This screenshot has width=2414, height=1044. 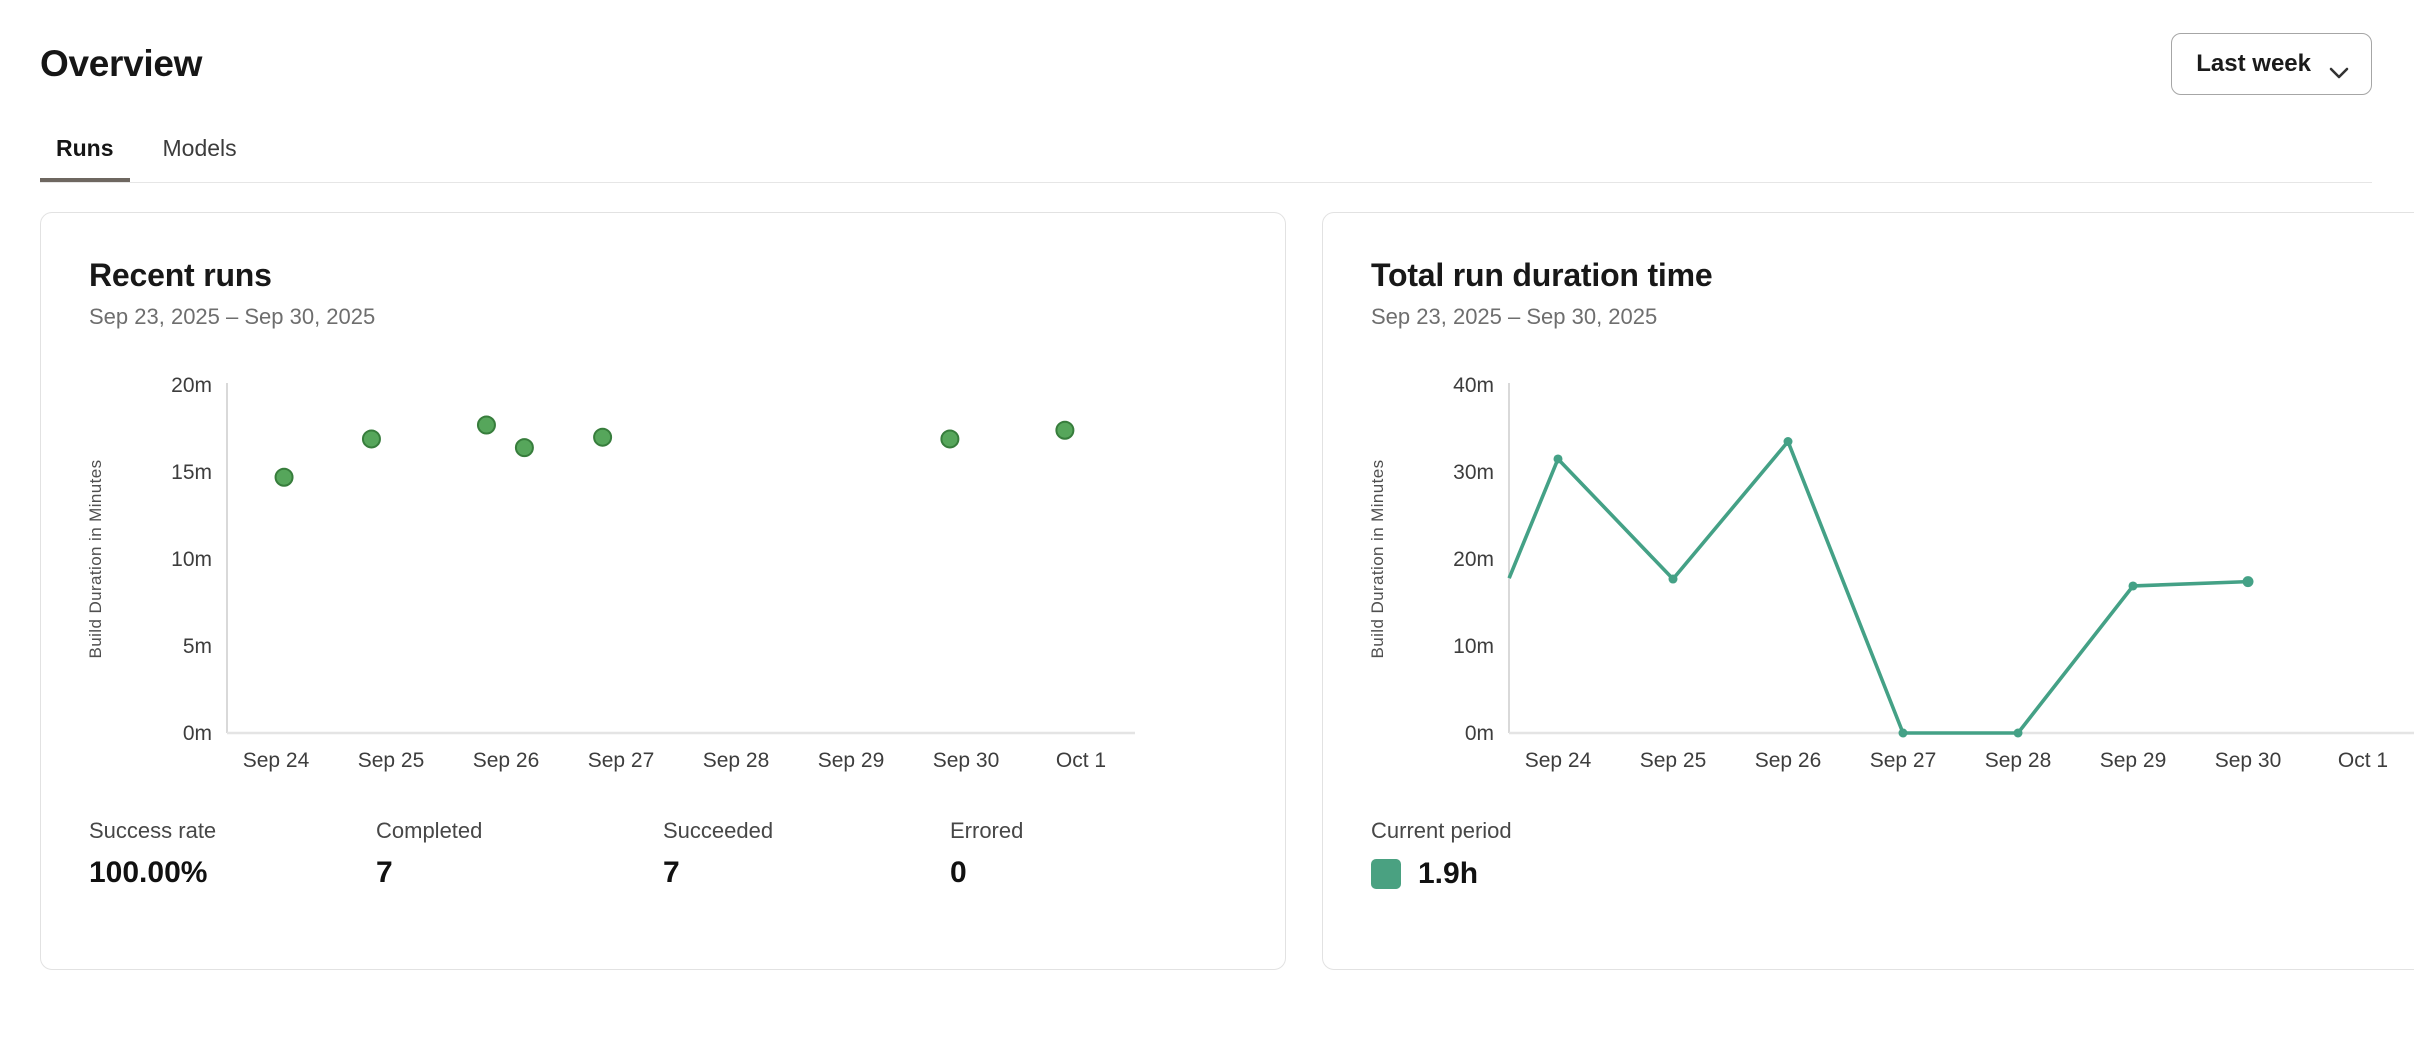 I want to click on svg-text: 40m, so click(x=1473, y=386).